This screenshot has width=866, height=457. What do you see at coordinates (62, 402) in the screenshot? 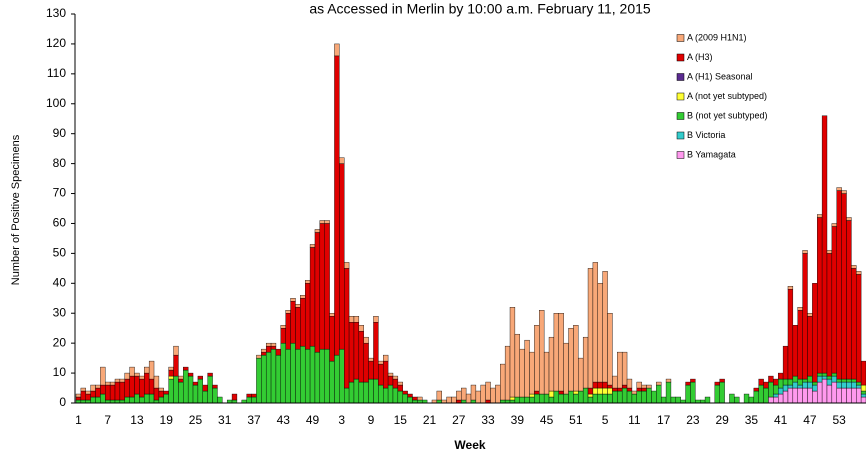
I see `y-tick-label: 0` at bounding box center [62, 402].